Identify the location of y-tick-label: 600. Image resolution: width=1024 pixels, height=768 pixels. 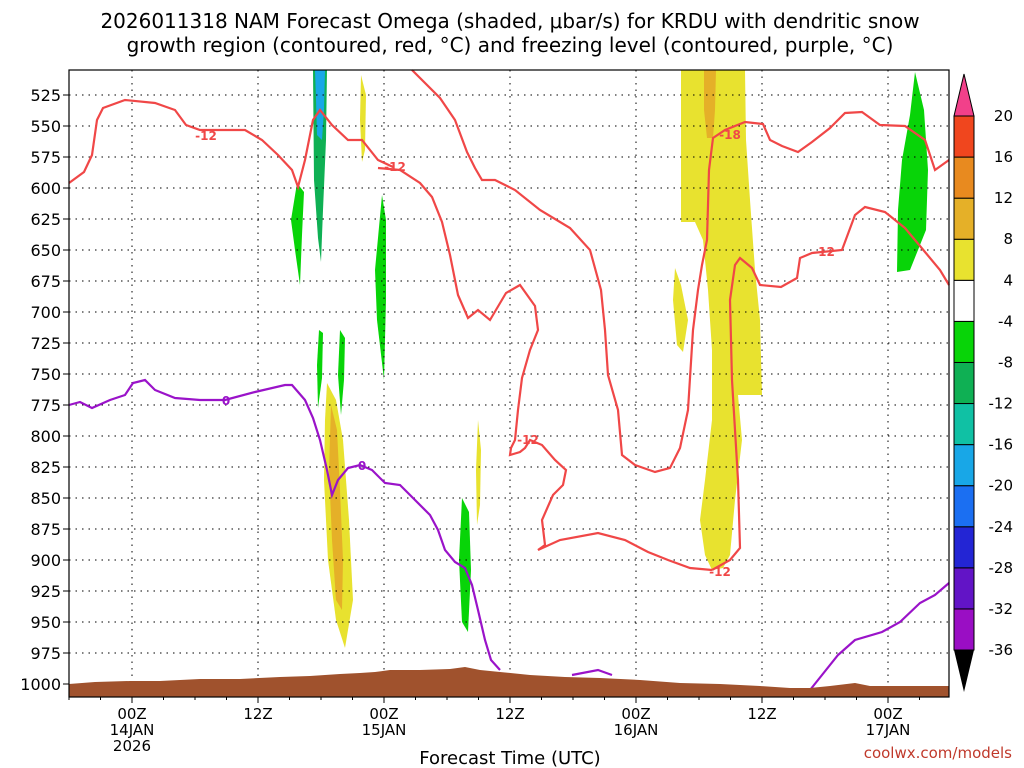
(45, 188).